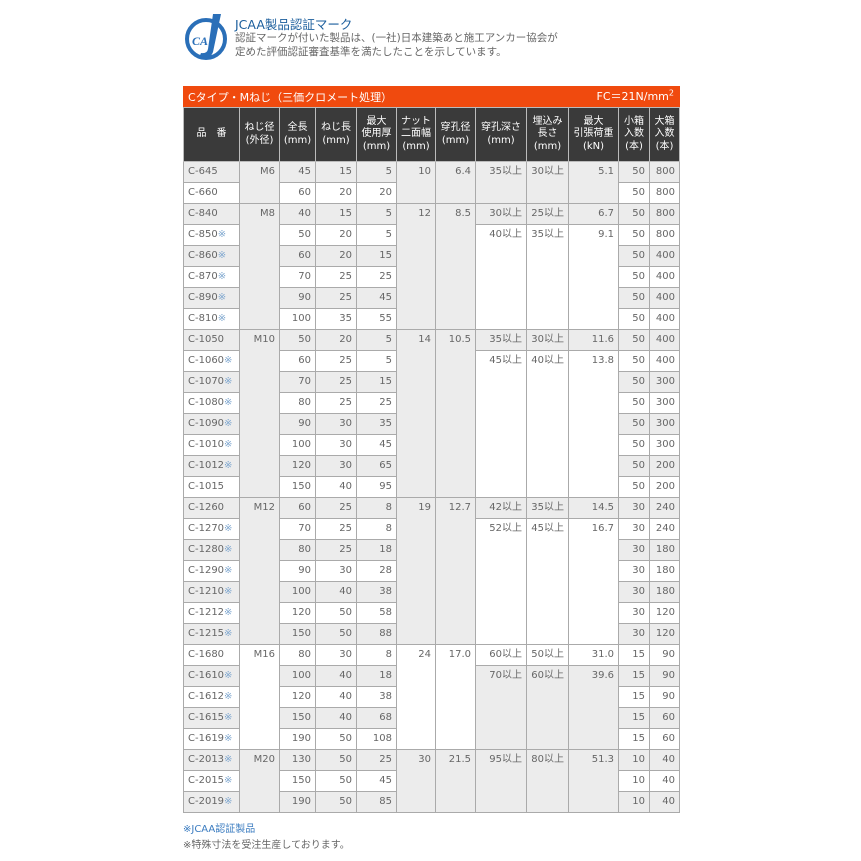 This screenshot has width=861, height=861. Describe the element at coordinates (203, 318) in the screenshot. I see `product-code-text: C-810` at that location.